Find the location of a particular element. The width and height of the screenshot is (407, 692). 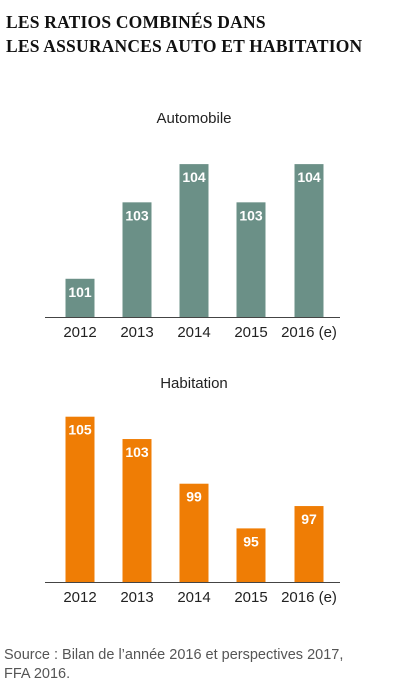

value-label: 97 is located at coordinates (309, 519).